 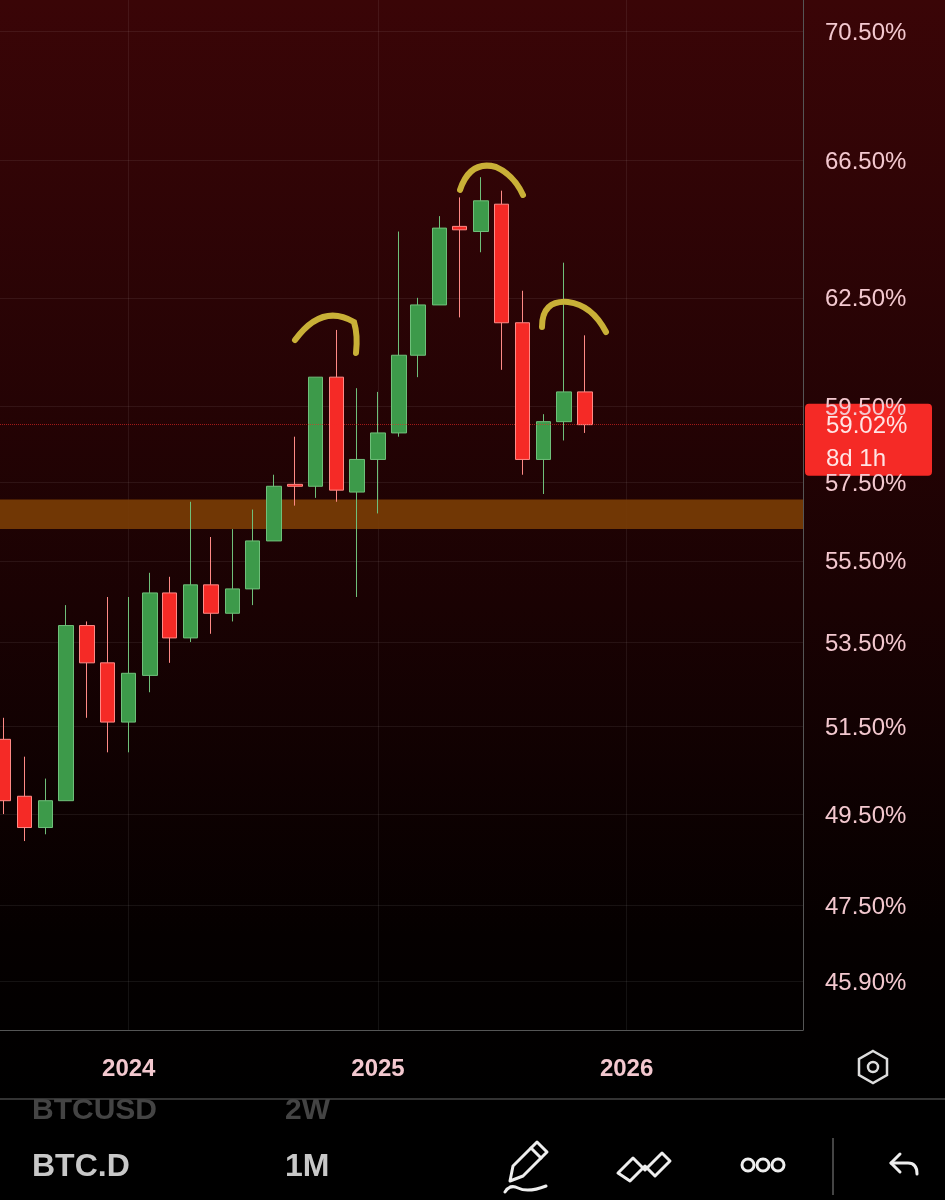 What do you see at coordinates (626, 1067) in the screenshot?
I see `x-tick-label: 2026` at bounding box center [626, 1067].